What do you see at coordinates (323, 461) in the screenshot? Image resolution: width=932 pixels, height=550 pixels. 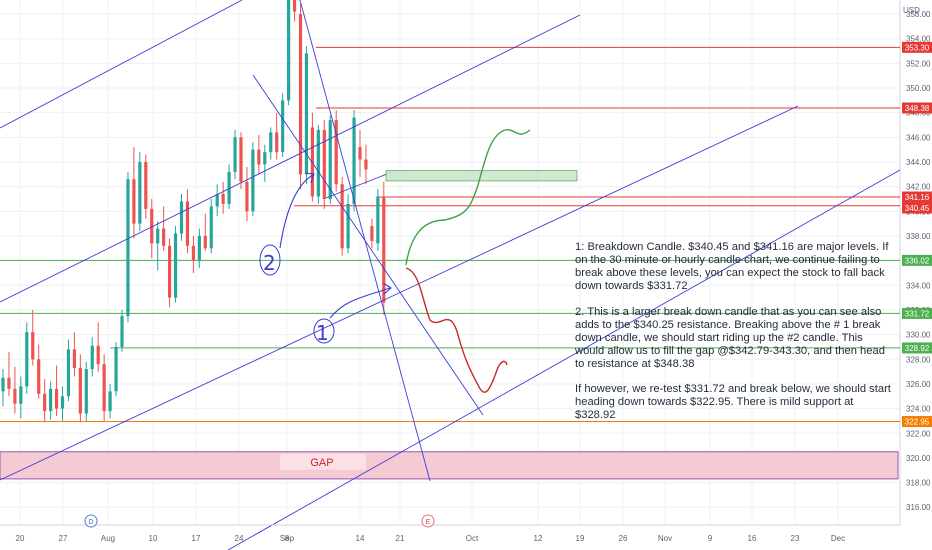 I see `gap-label-box` at bounding box center [323, 461].